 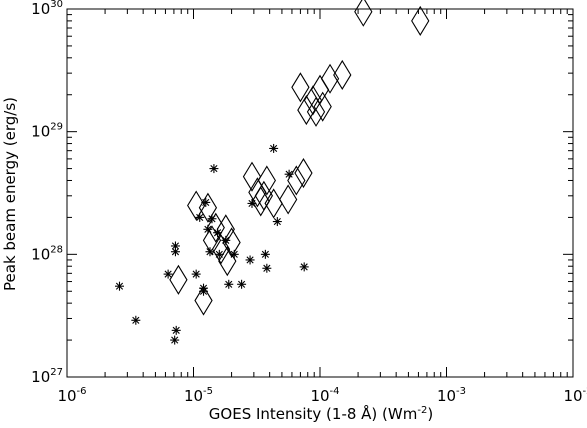 I want to click on tick-exponent: 28, so click(x=56, y=249).